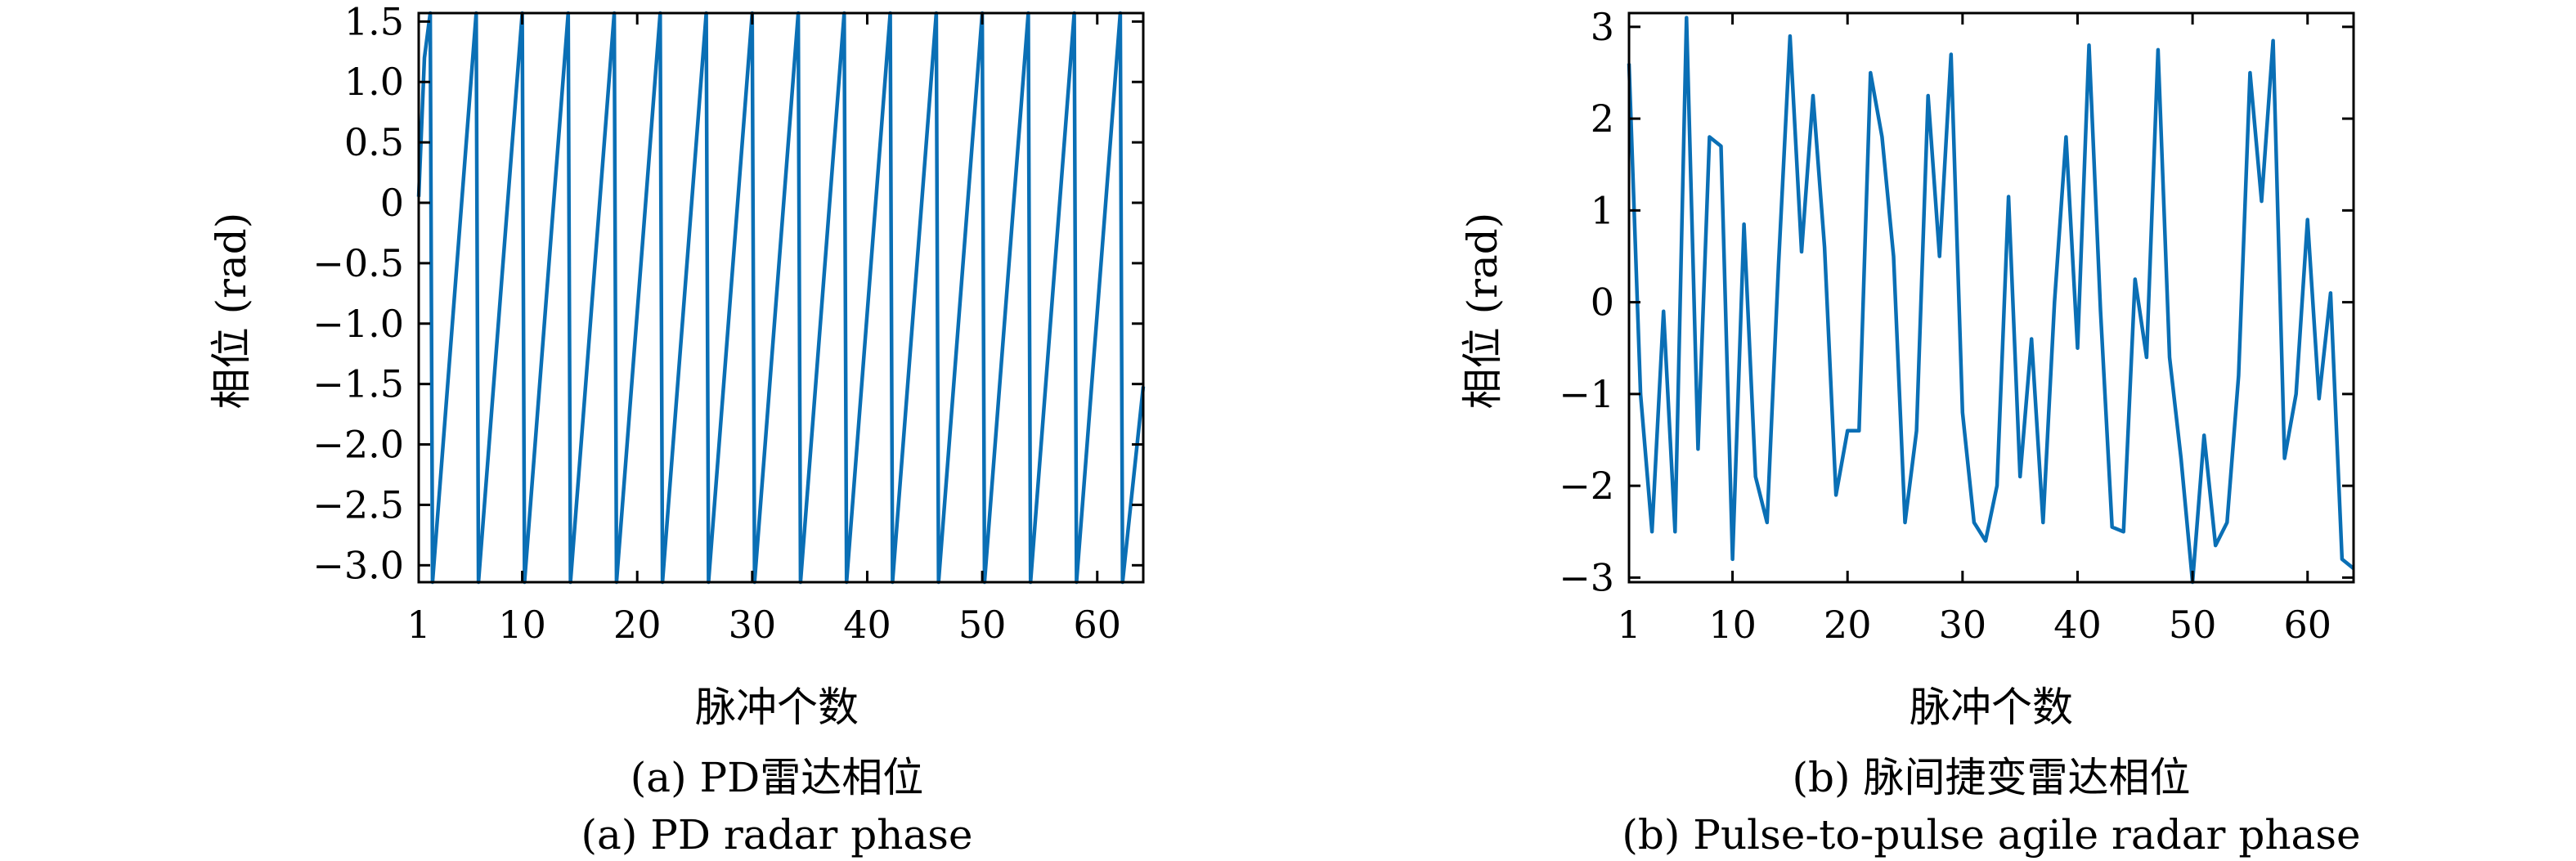 Image resolution: width=2576 pixels, height=861 pixels. I want to click on y-tick-label: −1.5, so click(358, 384).